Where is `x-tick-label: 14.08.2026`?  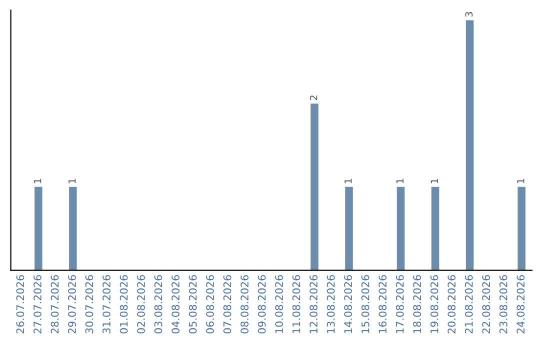
x-tick-label: 14.08.2026 is located at coordinates (348, 304).